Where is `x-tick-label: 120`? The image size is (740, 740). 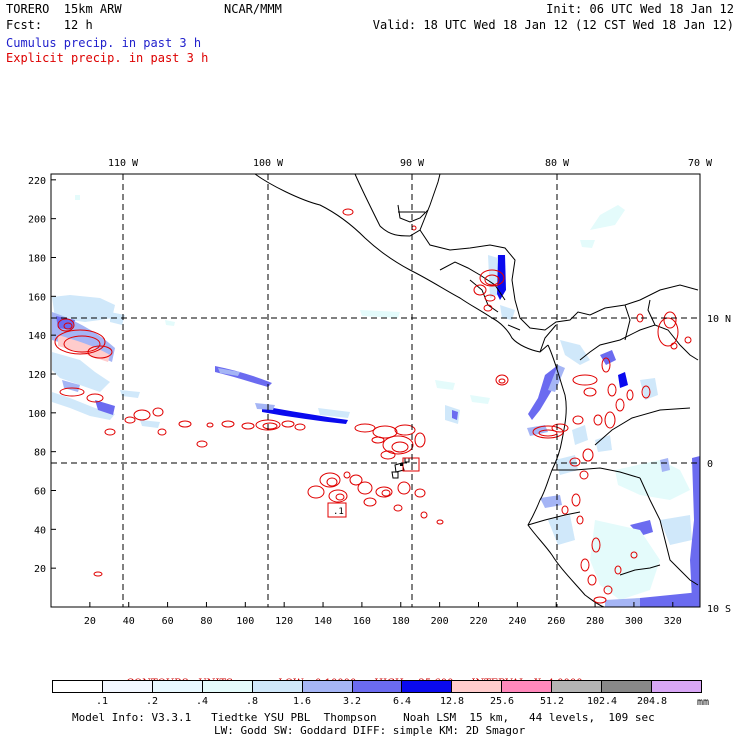
x-tick-label: 120 is located at coordinates (284, 621).